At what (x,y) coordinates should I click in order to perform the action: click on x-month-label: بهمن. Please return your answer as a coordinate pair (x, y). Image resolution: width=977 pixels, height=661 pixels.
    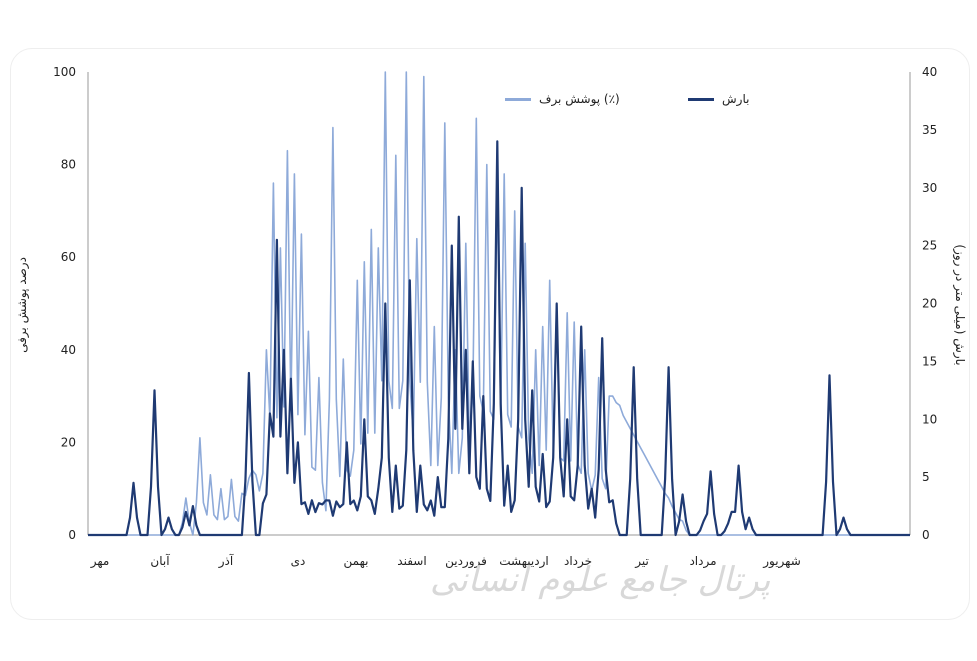
    Looking at the image, I should click on (356, 561).